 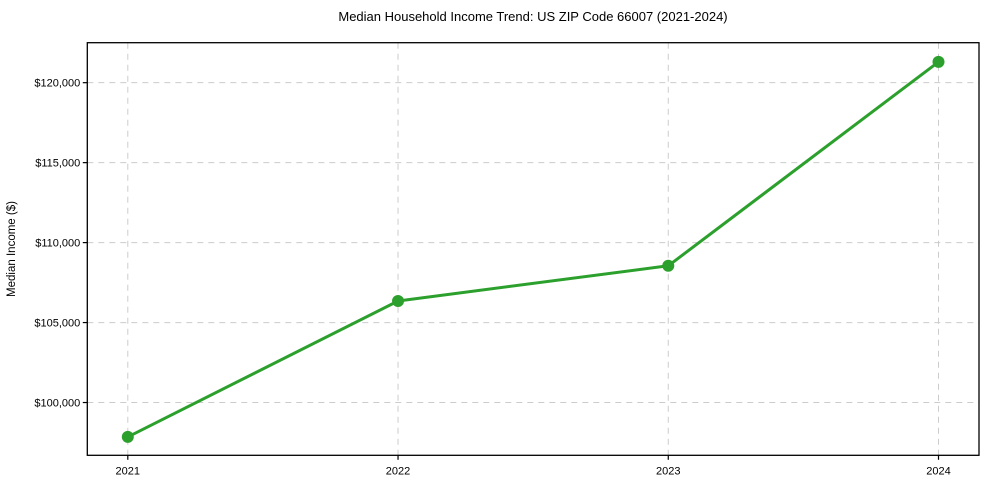 I want to click on y-tick-label: $110,000, so click(x=57, y=243).